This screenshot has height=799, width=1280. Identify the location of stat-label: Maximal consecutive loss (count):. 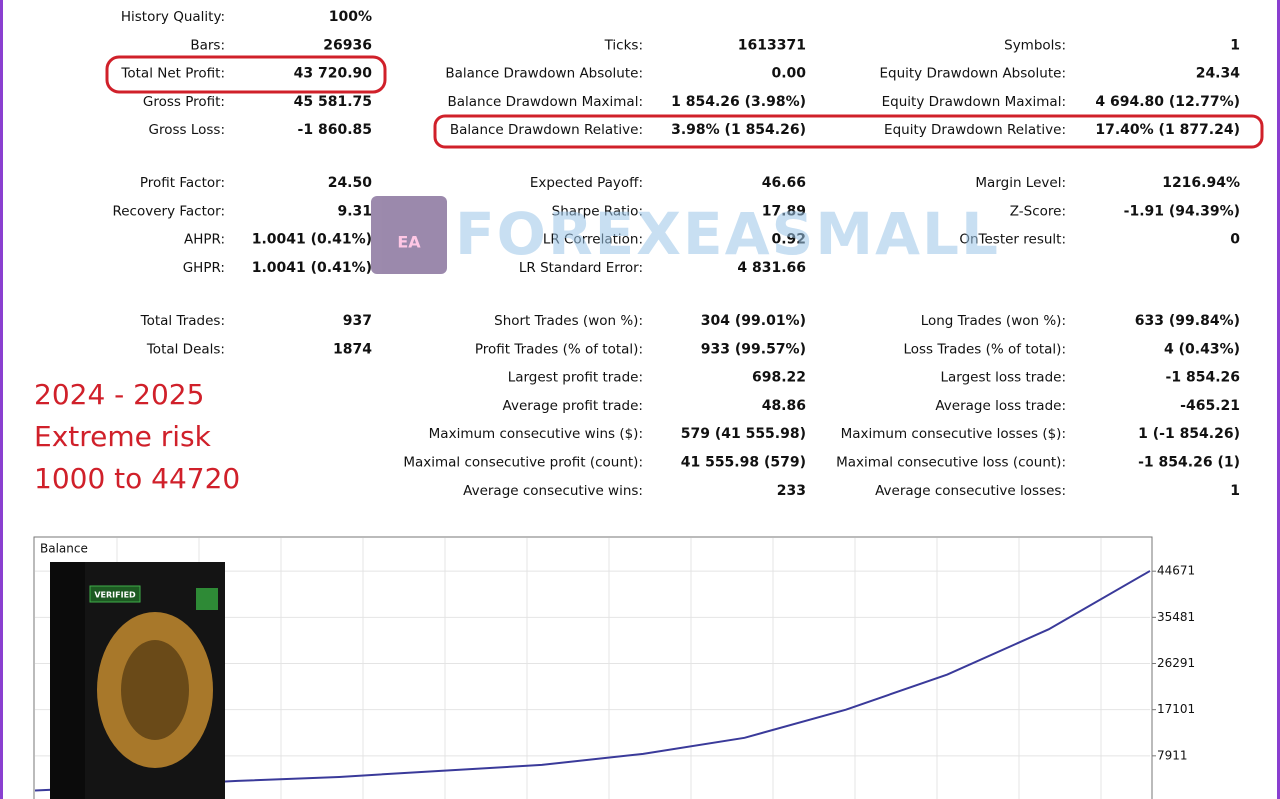
(951, 463).